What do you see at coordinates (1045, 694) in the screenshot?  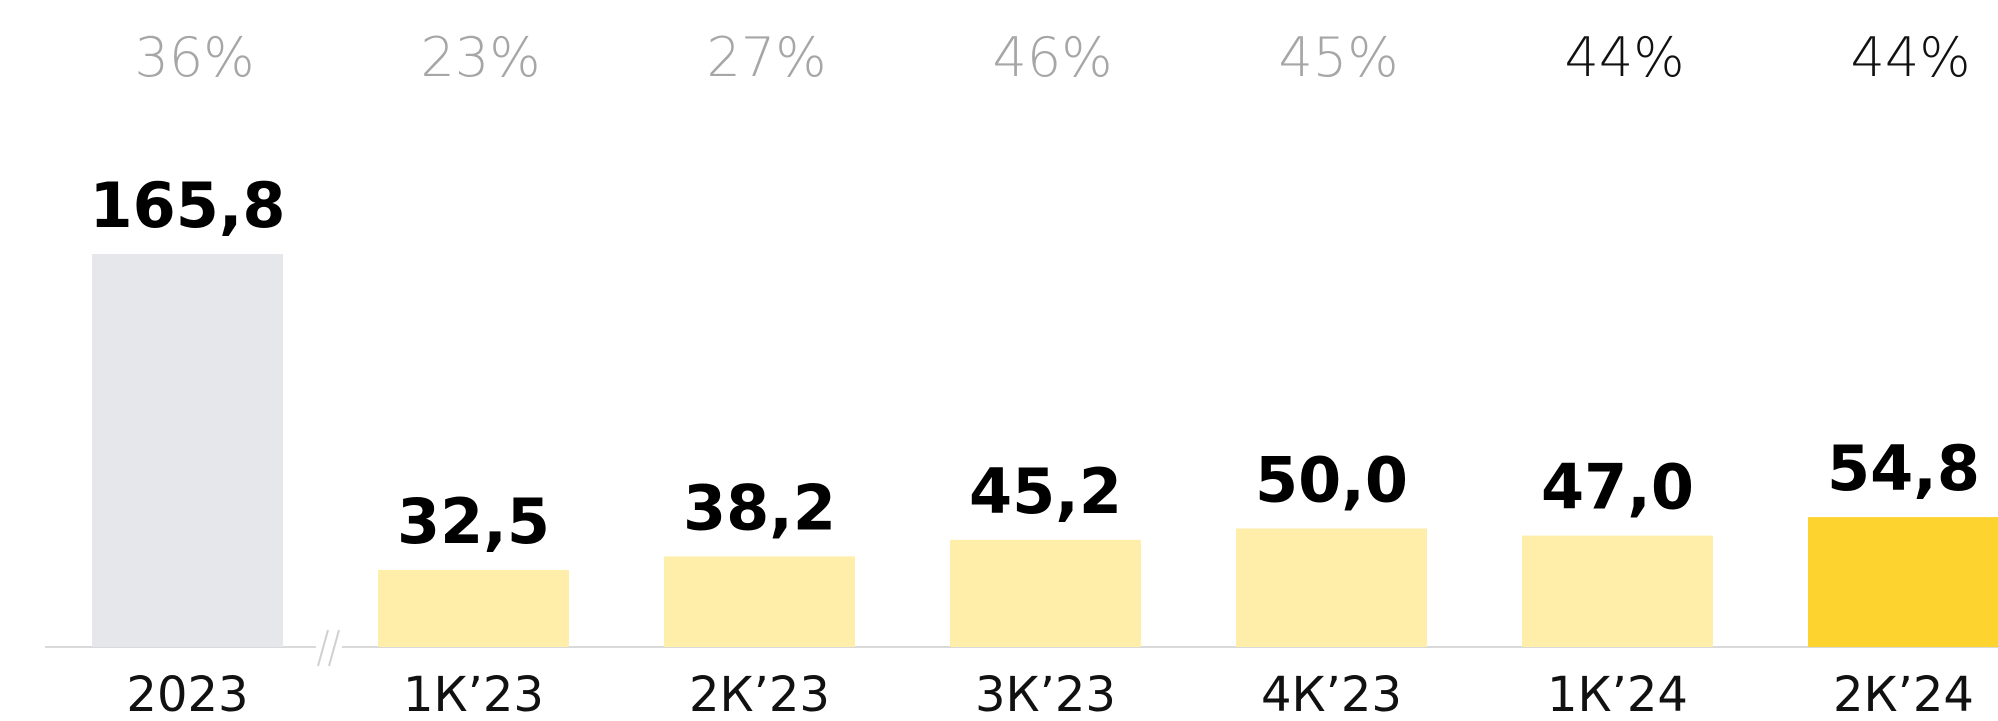 I see `x-tick-label: 3К’23` at bounding box center [1045, 694].